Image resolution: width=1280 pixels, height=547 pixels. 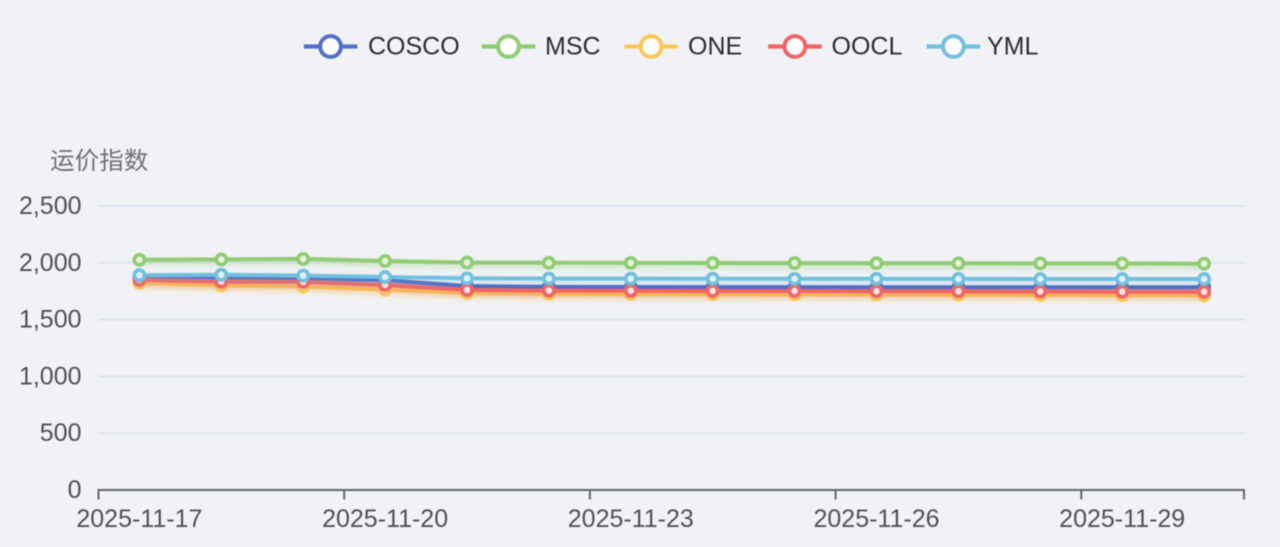 I want to click on svg-text: YML, so click(x=1013, y=47).